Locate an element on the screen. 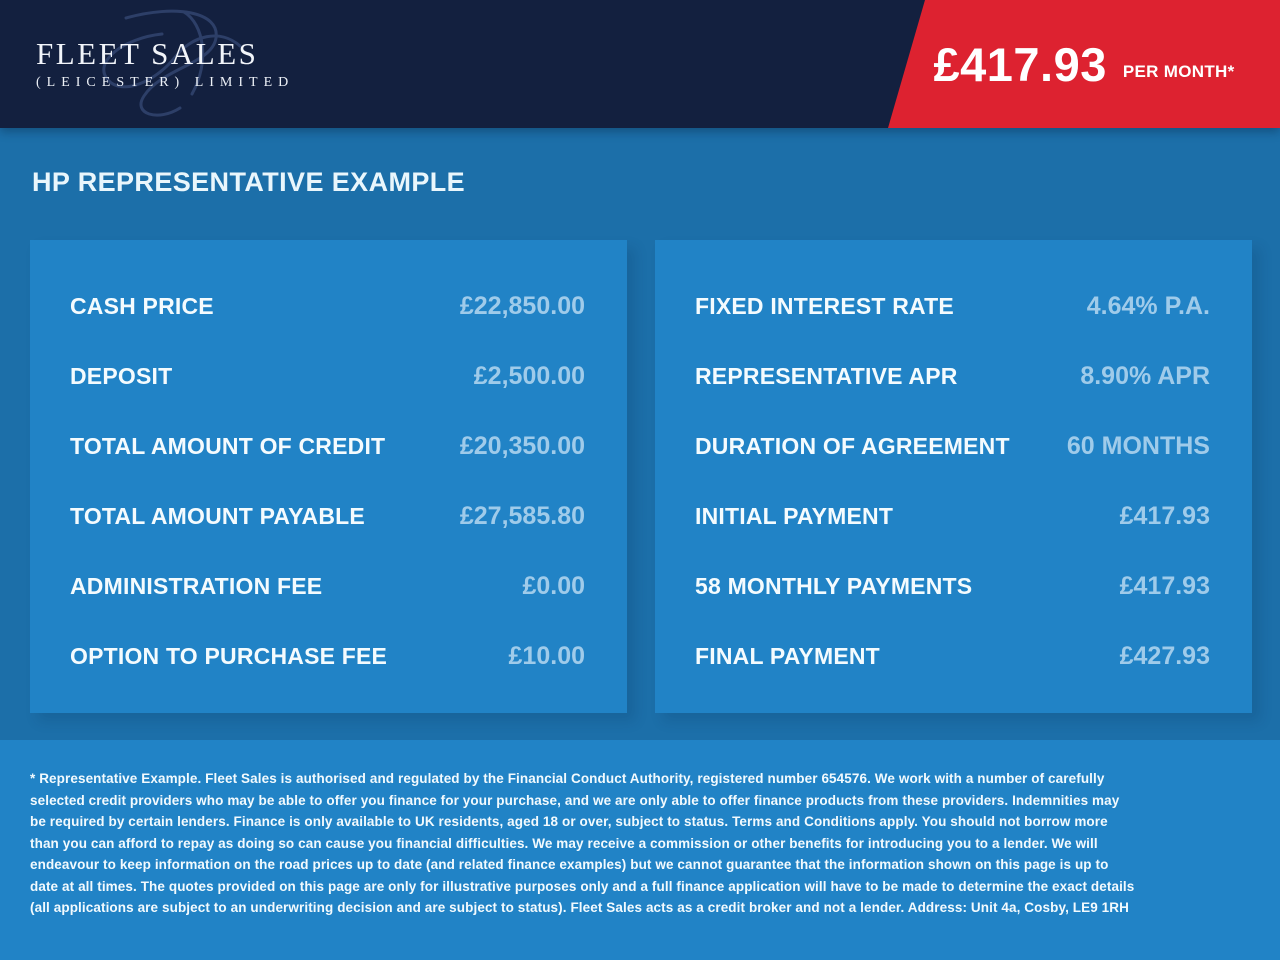 The image size is (1280, 960). table-row: FIXED INTEREST RATE 4.64% P.A. is located at coordinates (952, 306).